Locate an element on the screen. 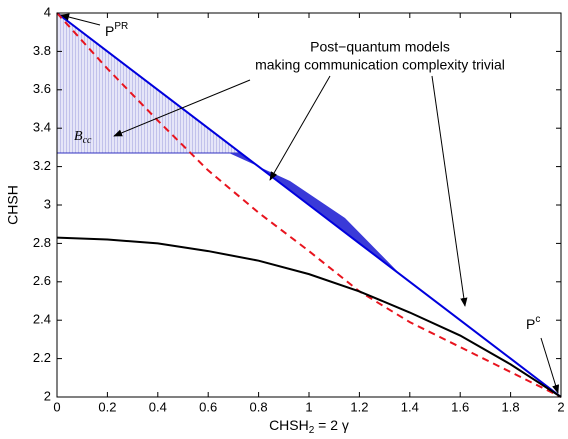 Image resolution: width=568 pixels, height=439 pixels. ppr-label: PPR is located at coordinates (116, 30).